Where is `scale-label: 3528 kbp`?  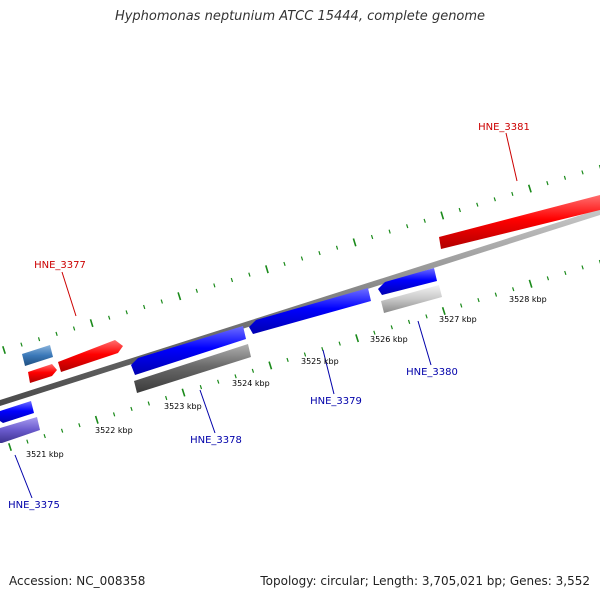
scale-label: 3528 kbp is located at coordinates (528, 299).